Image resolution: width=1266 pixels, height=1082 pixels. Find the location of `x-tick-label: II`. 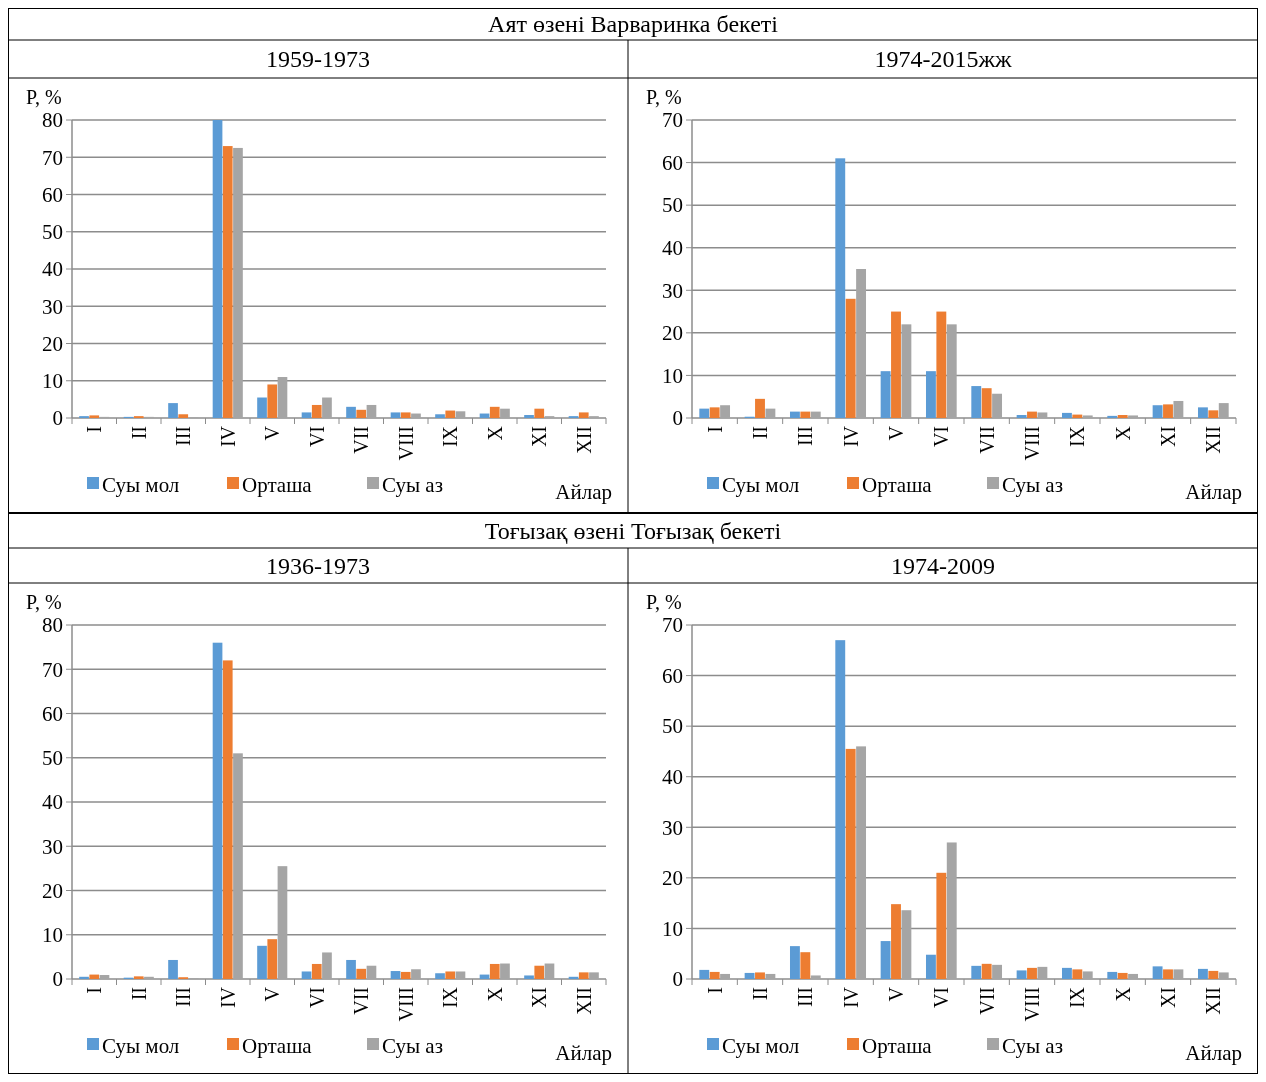

x-tick-label: II is located at coordinates (760, 994).